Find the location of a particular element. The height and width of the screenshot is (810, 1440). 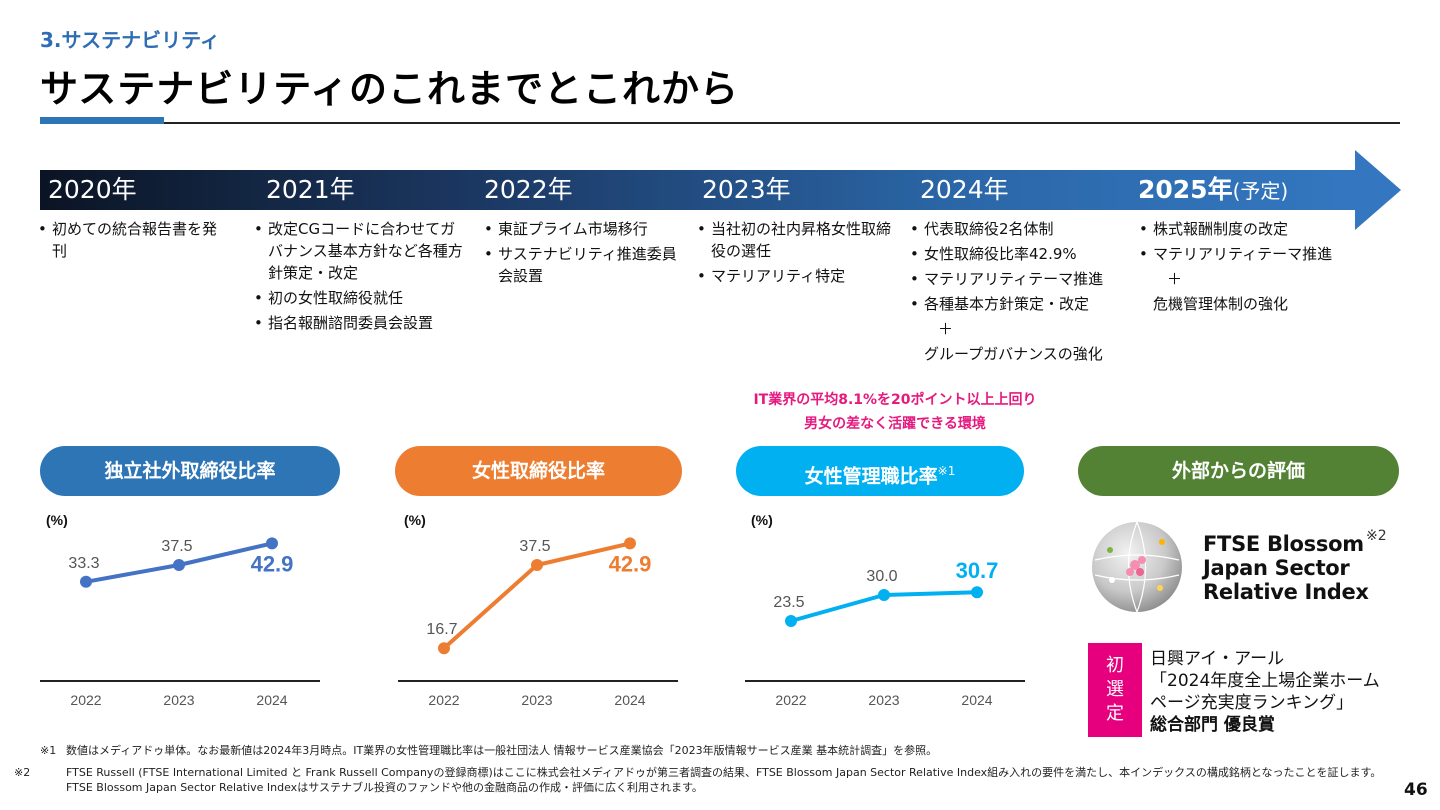

page-number: 46 is located at coordinates (1416, 790).